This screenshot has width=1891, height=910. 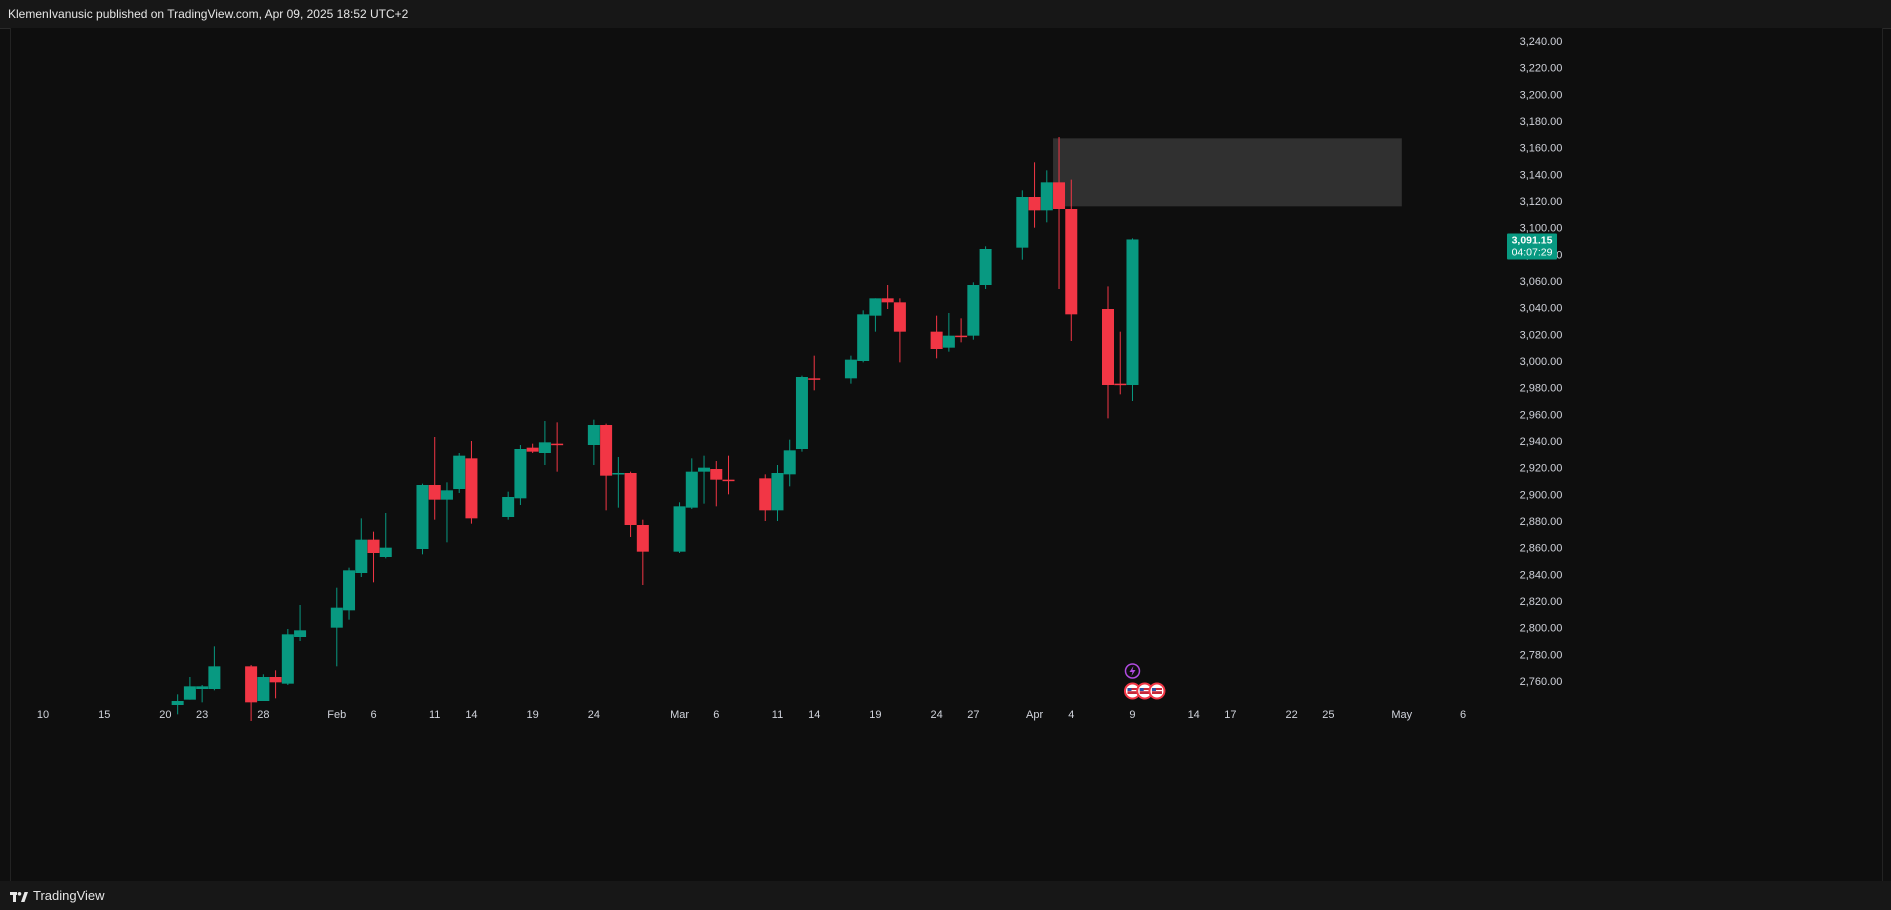 What do you see at coordinates (679, 715) in the screenshot?
I see `x-axis-tick-label: Mar` at bounding box center [679, 715].